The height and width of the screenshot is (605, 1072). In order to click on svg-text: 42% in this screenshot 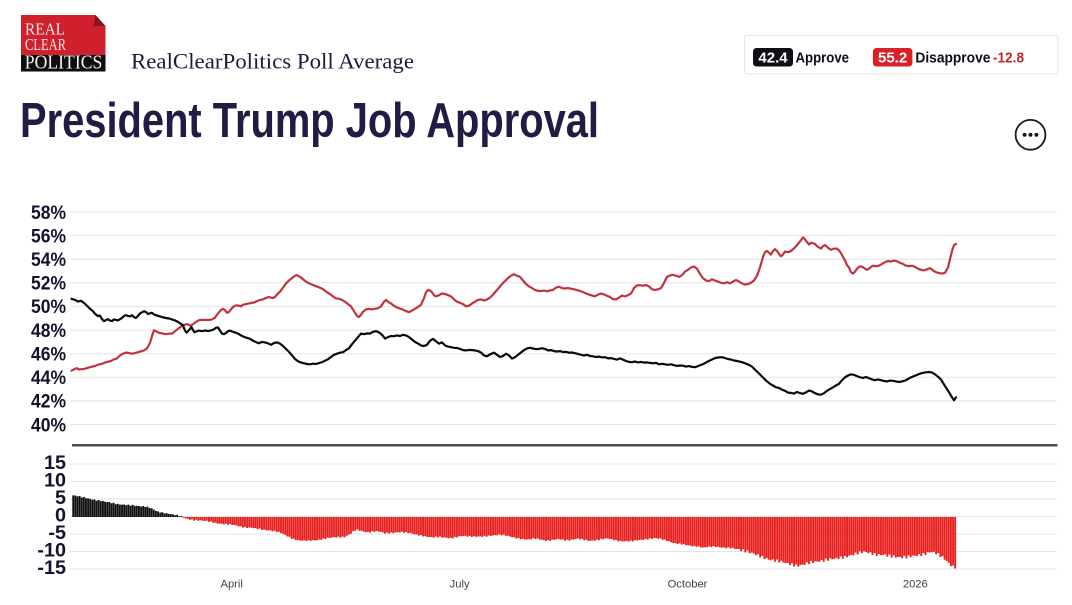, I will do `click(48, 402)`.